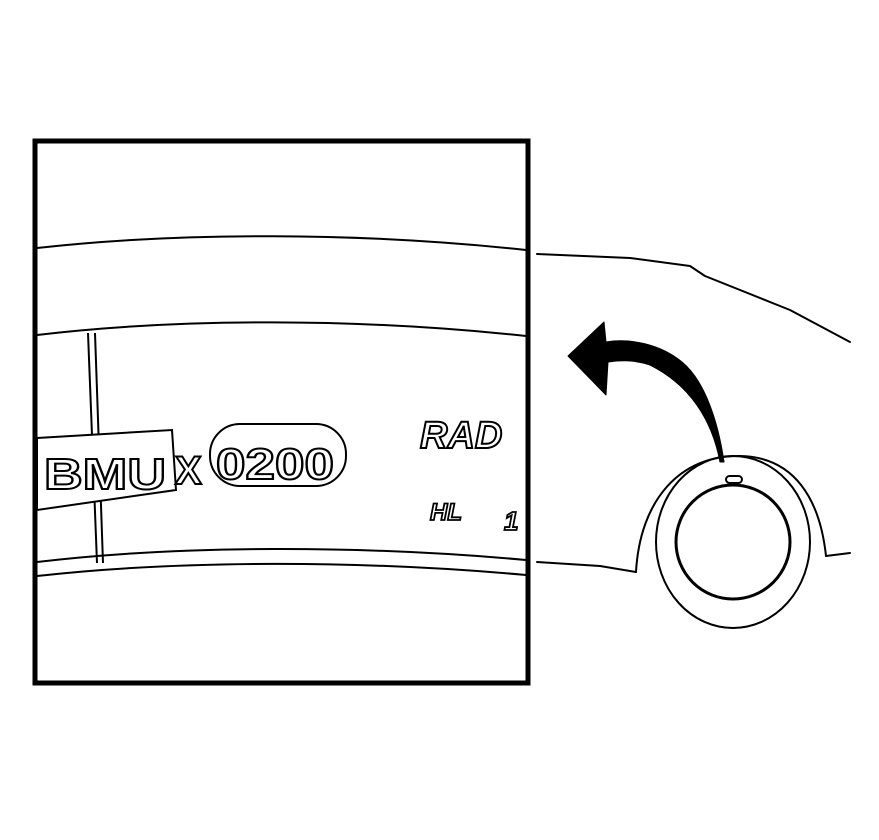 This screenshot has width=879, height=840. I want to click on load-label-text: HL, so click(446, 512).